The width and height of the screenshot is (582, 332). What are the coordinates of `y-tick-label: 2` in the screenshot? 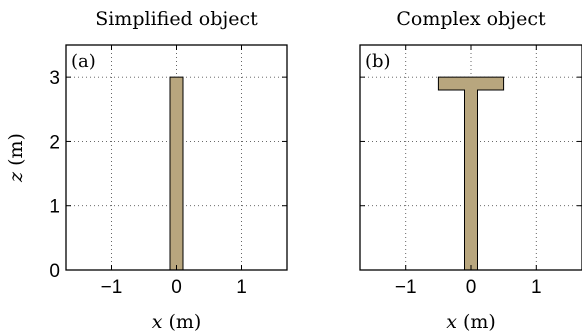 It's located at (54, 142).